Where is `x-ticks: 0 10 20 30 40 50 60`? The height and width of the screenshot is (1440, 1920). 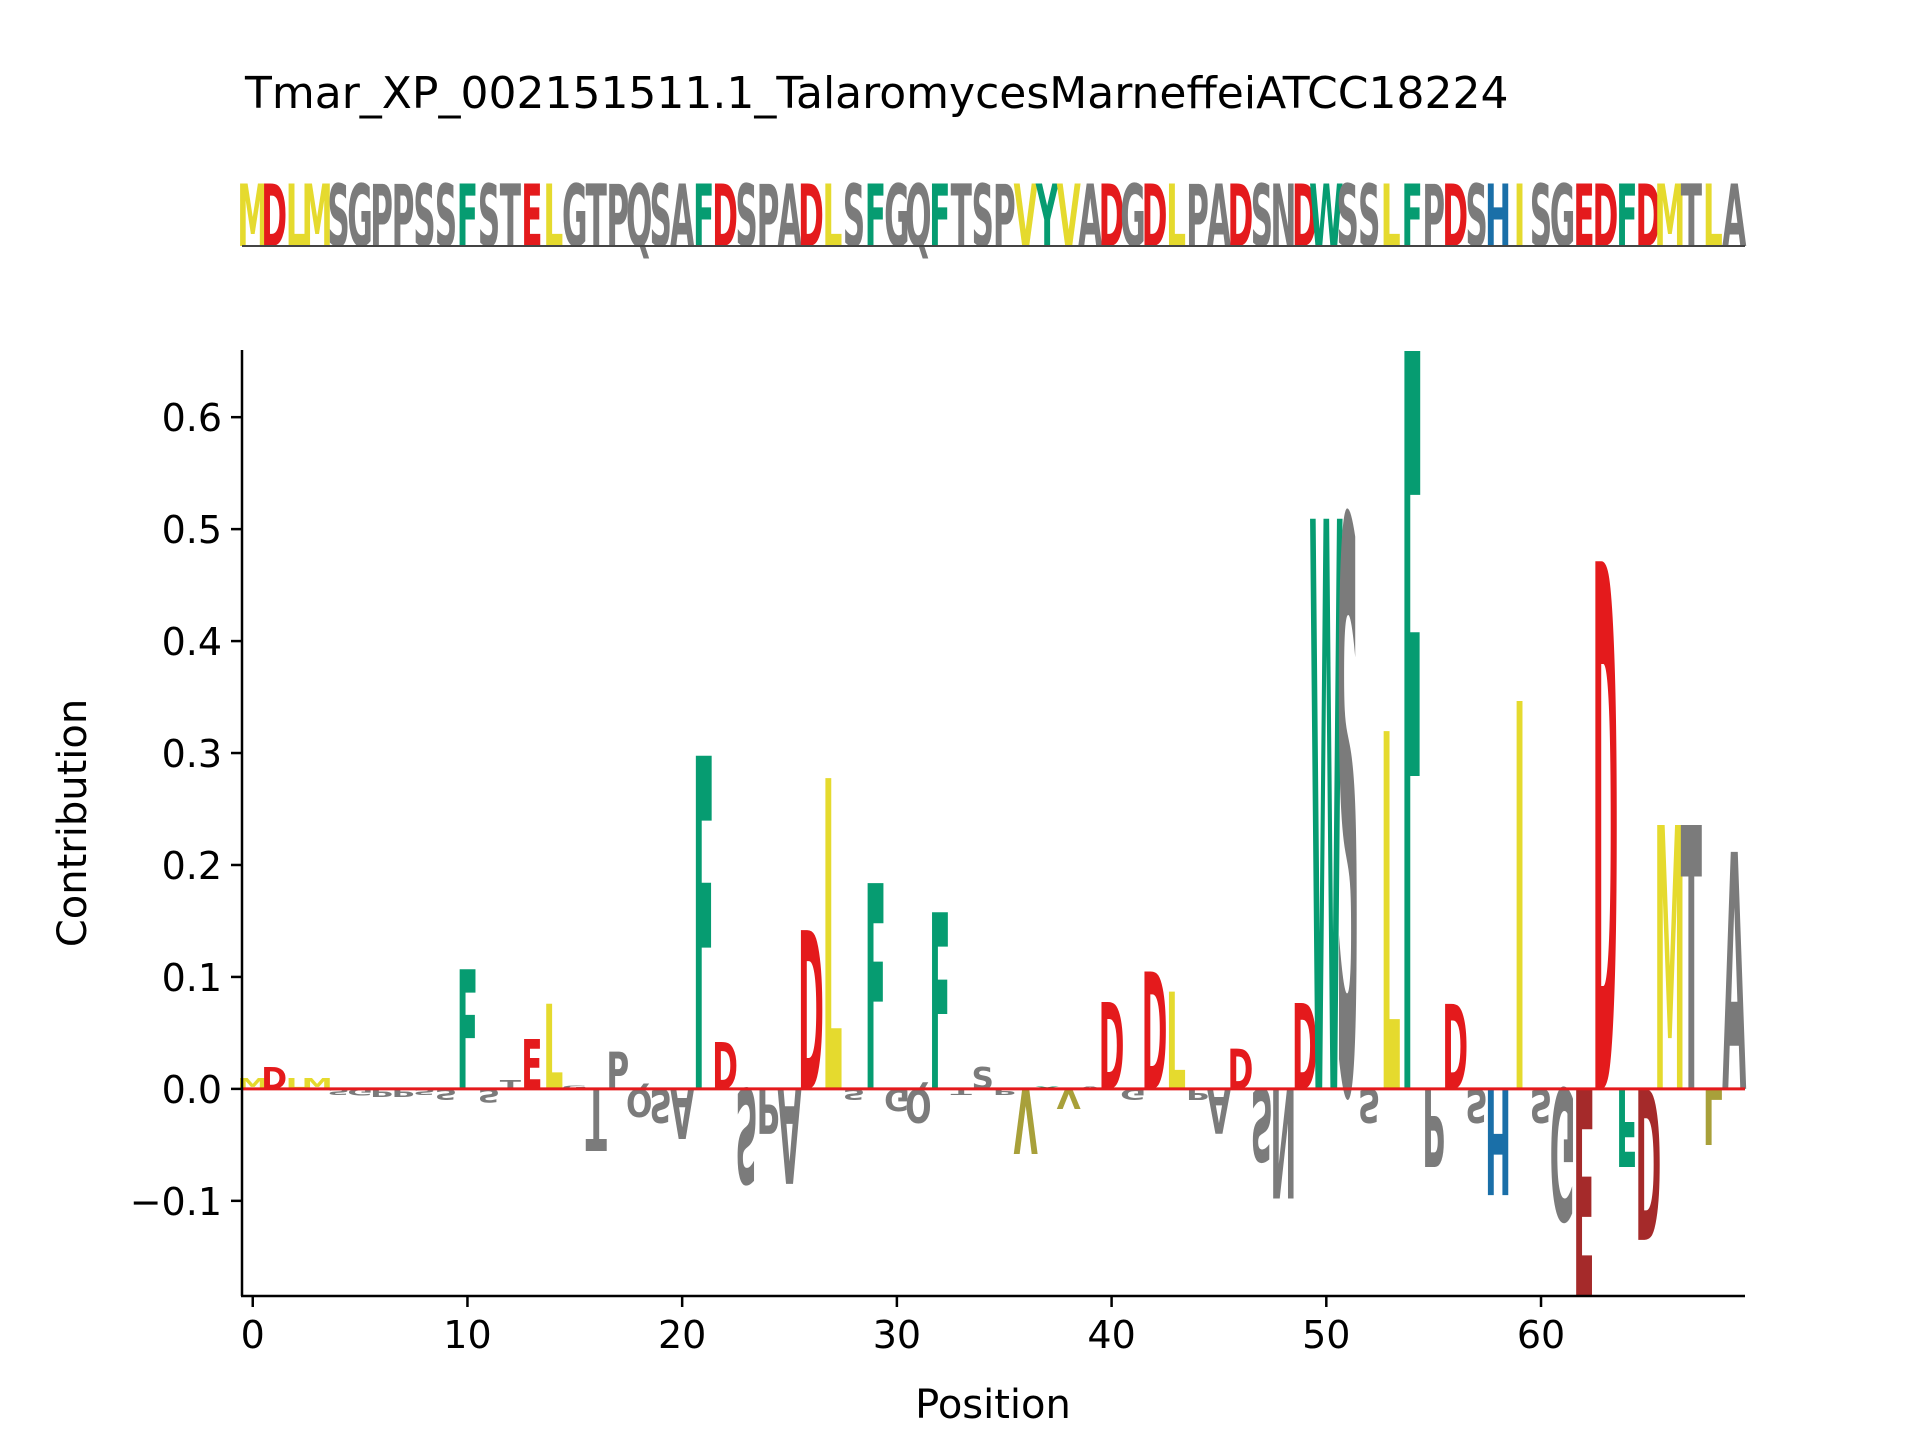
x-ticks: 0 10 20 30 40 50 60 is located at coordinates (903, 1326).